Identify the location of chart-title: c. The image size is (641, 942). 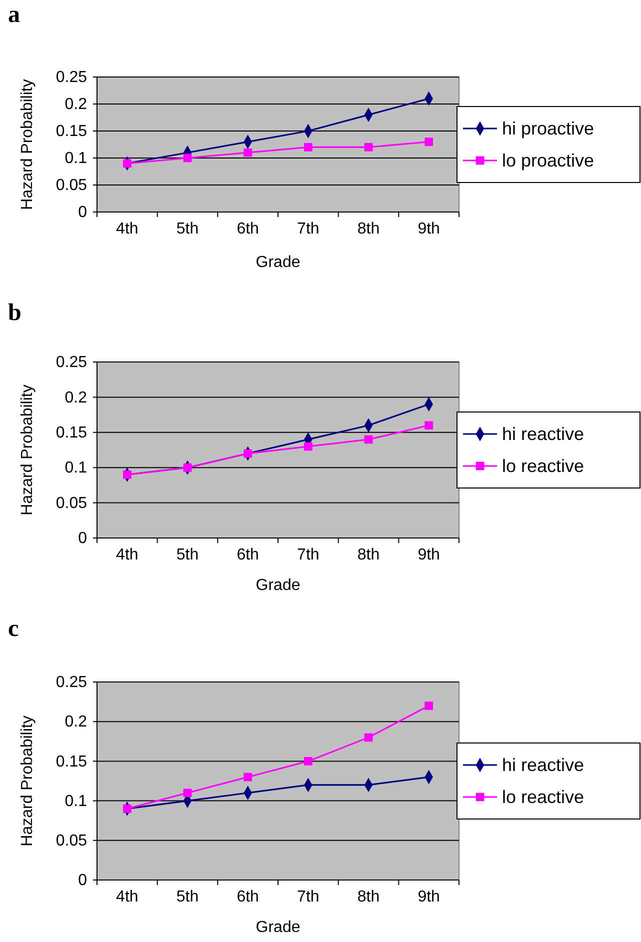
(13, 629).